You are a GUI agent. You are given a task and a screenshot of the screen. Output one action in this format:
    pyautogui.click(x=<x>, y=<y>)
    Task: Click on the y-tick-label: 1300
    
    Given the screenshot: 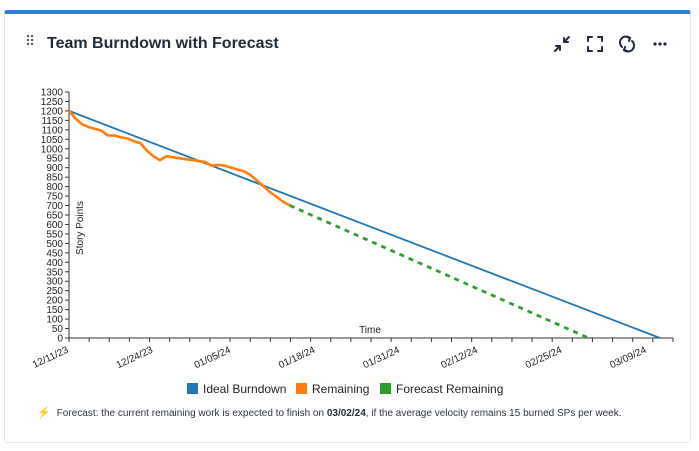 What is the action you would take?
    pyautogui.click(x=52, y=93)
    